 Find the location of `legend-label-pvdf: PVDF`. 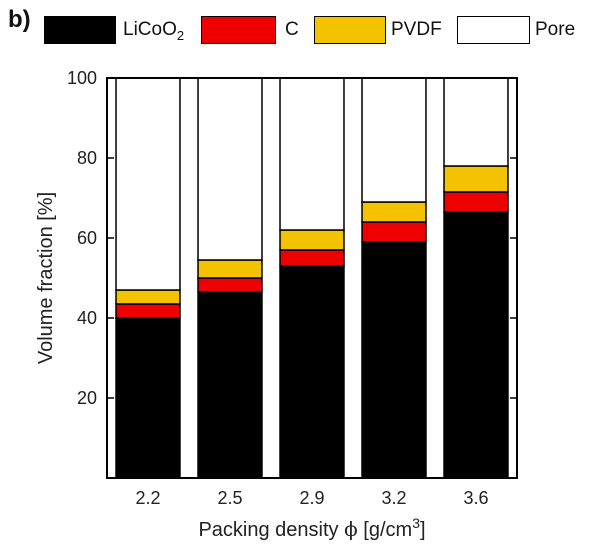

legend-label-pvdf: PVDF is located at coordinates (416, 29).